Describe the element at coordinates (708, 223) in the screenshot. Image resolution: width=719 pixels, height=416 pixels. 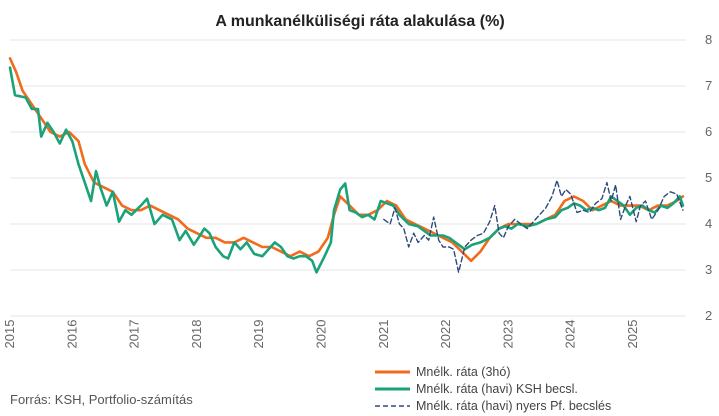
I see `y-tick-label: 4` at that location.